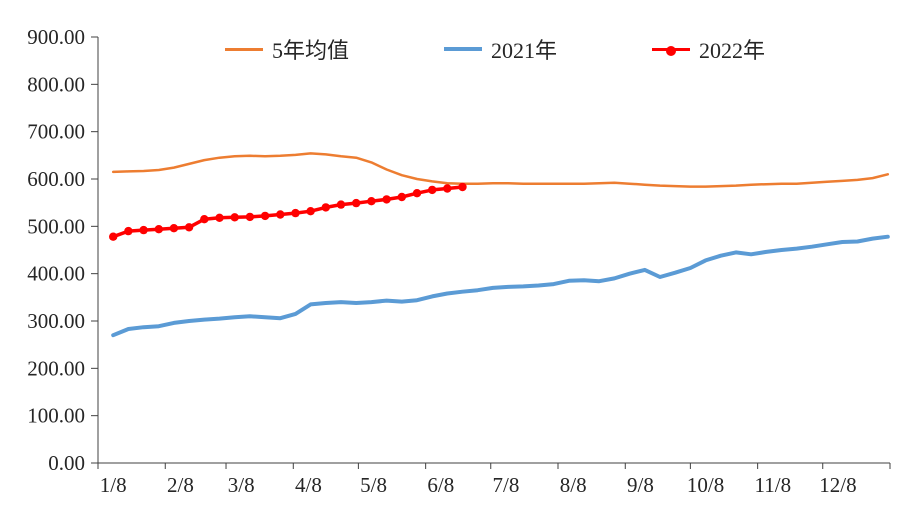 This screenshot has height=508, width=898. What do you see at coordinates (732, 50) in the screenshot?
I see `legend-label-2022: 2022年` at bounding box center [732, 50].